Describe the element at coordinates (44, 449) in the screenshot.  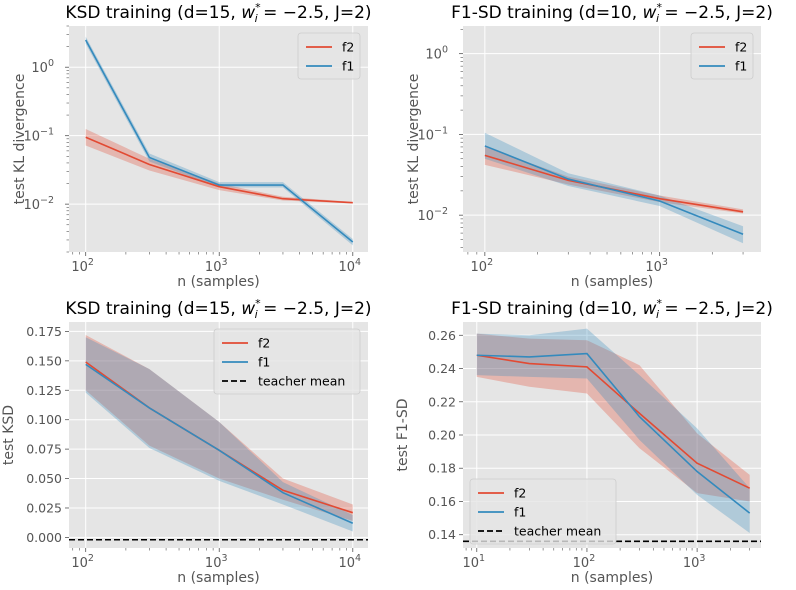
I see `y-tick-label: 0.075` at that location.